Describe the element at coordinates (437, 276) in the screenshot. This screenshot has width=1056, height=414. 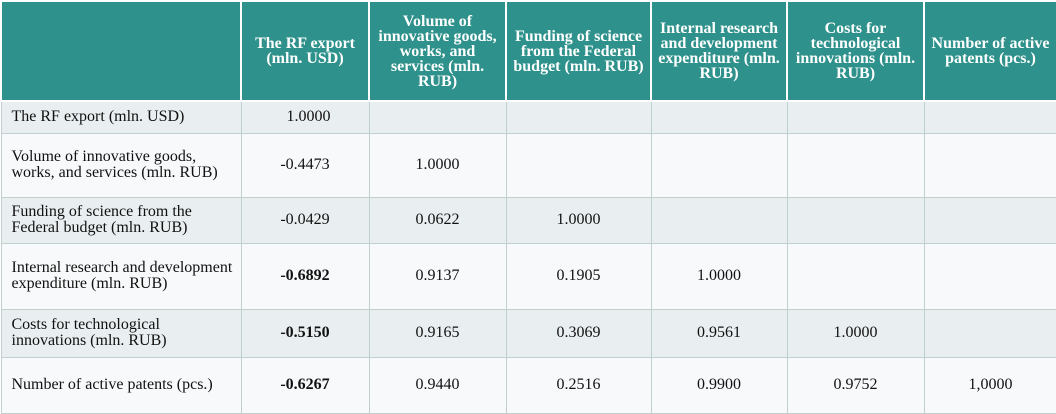
I see `table-cell: 0.9137` at that location.